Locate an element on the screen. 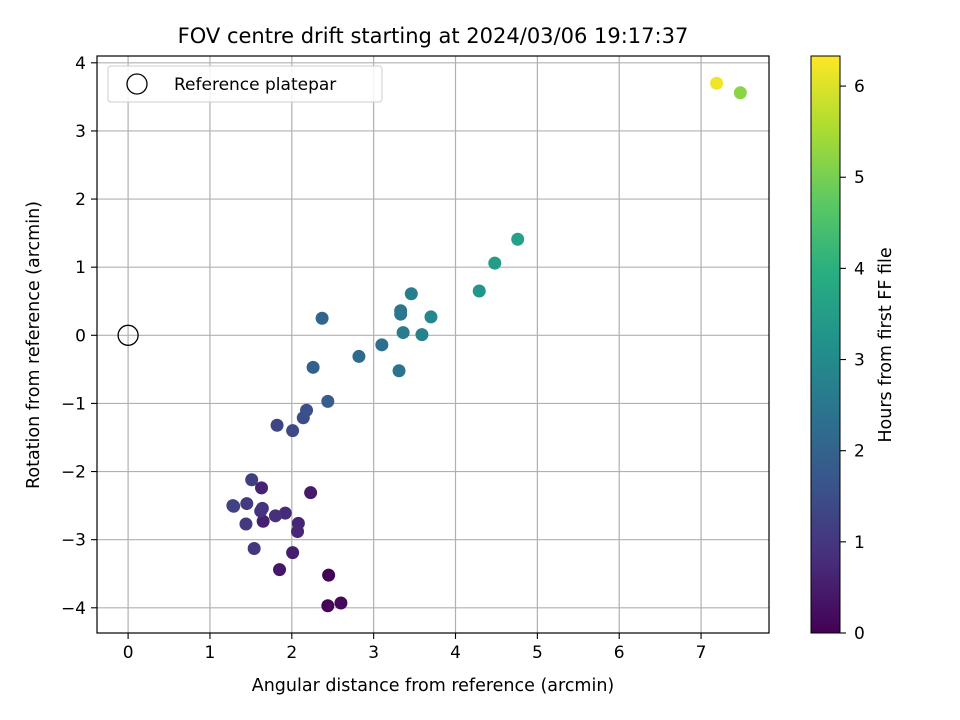  legend-box is located at coordinates (245, 84).